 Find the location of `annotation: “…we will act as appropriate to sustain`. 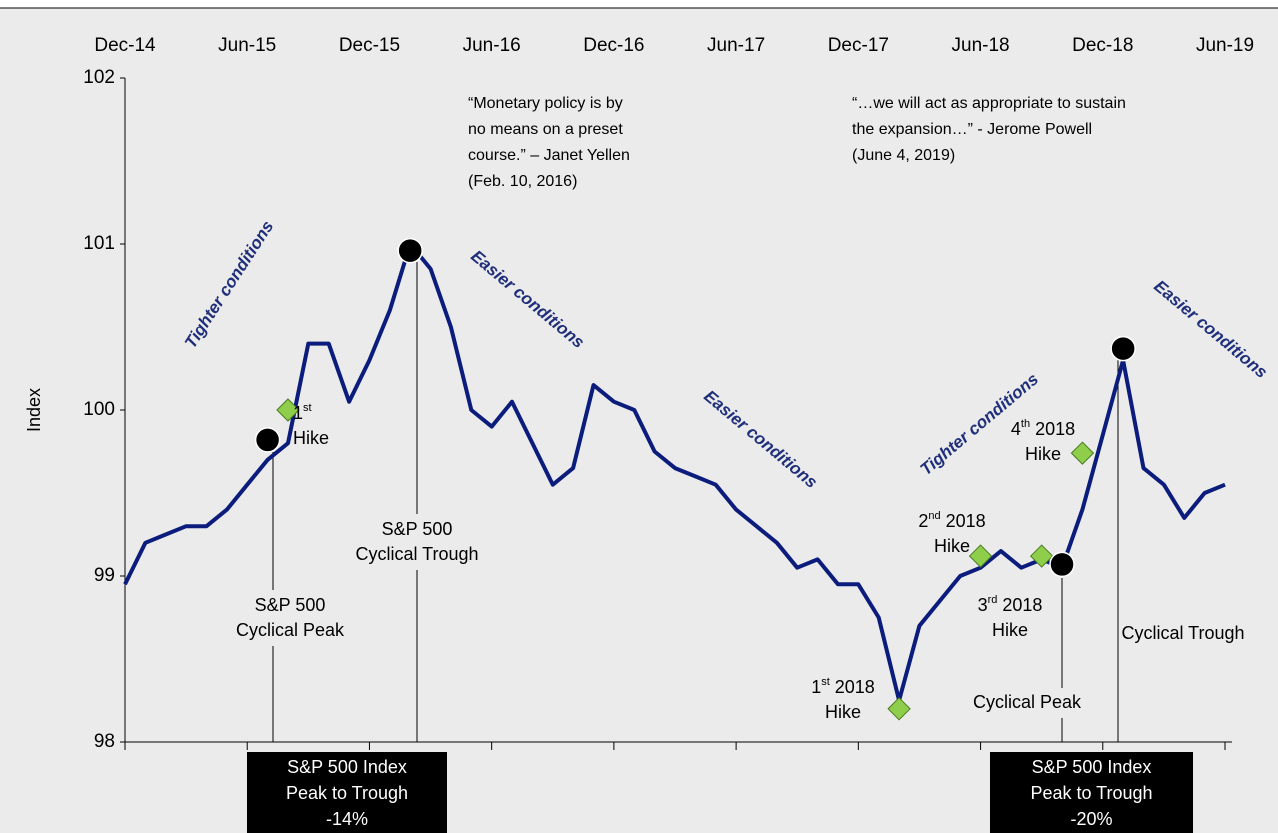

annotation: “…we will act as appropriate to sustain is located at coordinates (989, 103).